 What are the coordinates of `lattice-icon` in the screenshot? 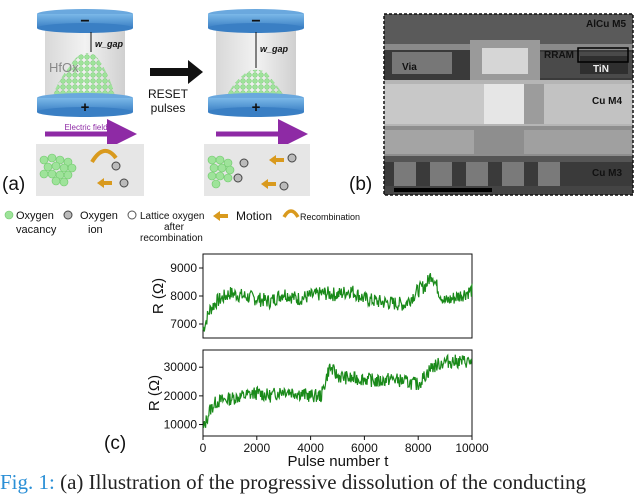 It's located at (132, 215).